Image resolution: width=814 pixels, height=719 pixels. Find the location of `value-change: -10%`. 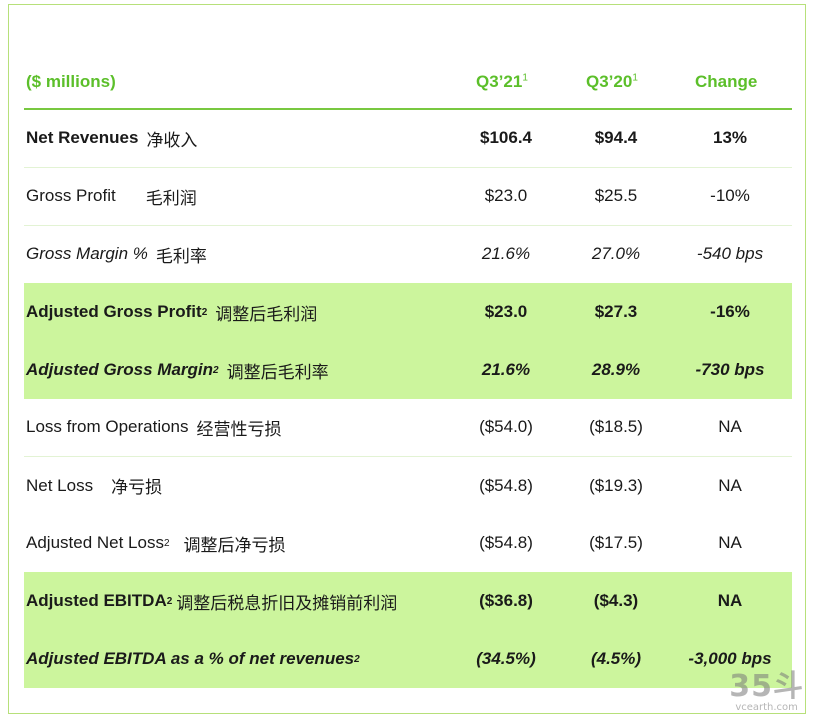

value-change: -10% is located at coordinates (730, 196).